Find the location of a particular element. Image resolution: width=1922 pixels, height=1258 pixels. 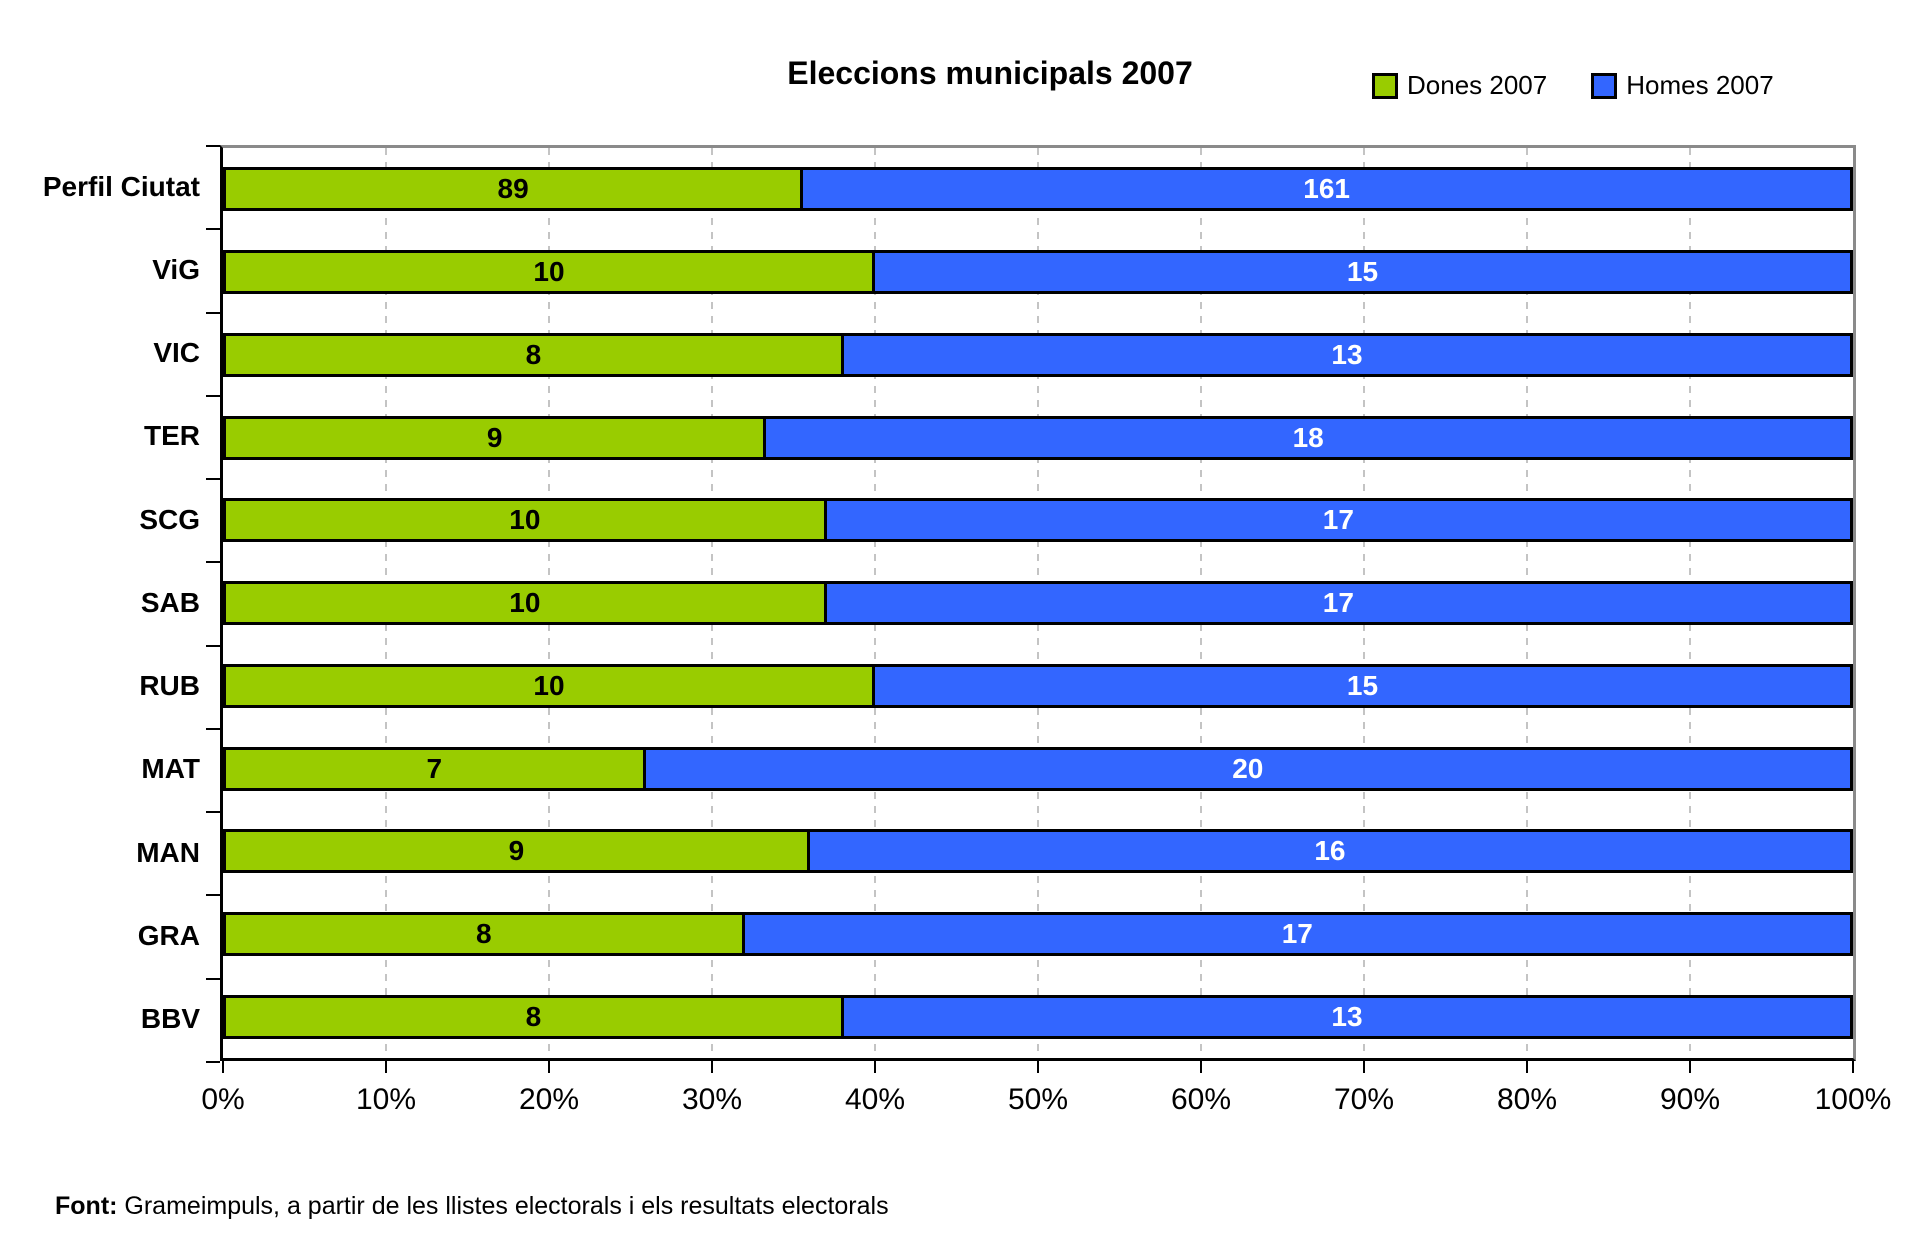

legend-item-homes: Homes 2007 is located at coordinates (1682, 85).